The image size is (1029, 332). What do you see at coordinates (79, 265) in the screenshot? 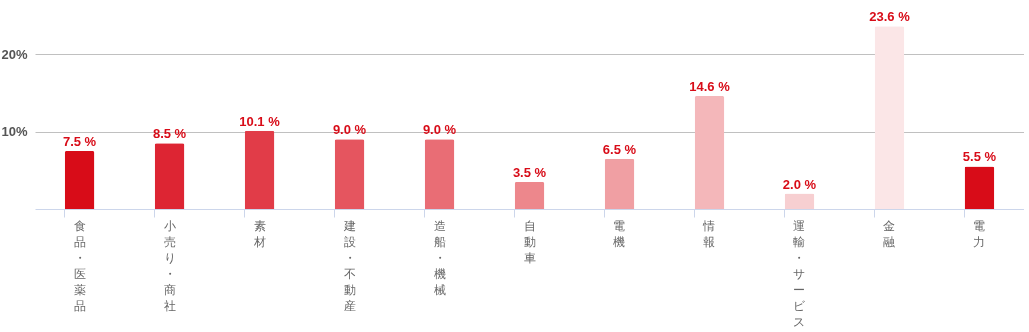
I see `x-tick-label: 食品・医薬品` at bounding box center [79, 265].